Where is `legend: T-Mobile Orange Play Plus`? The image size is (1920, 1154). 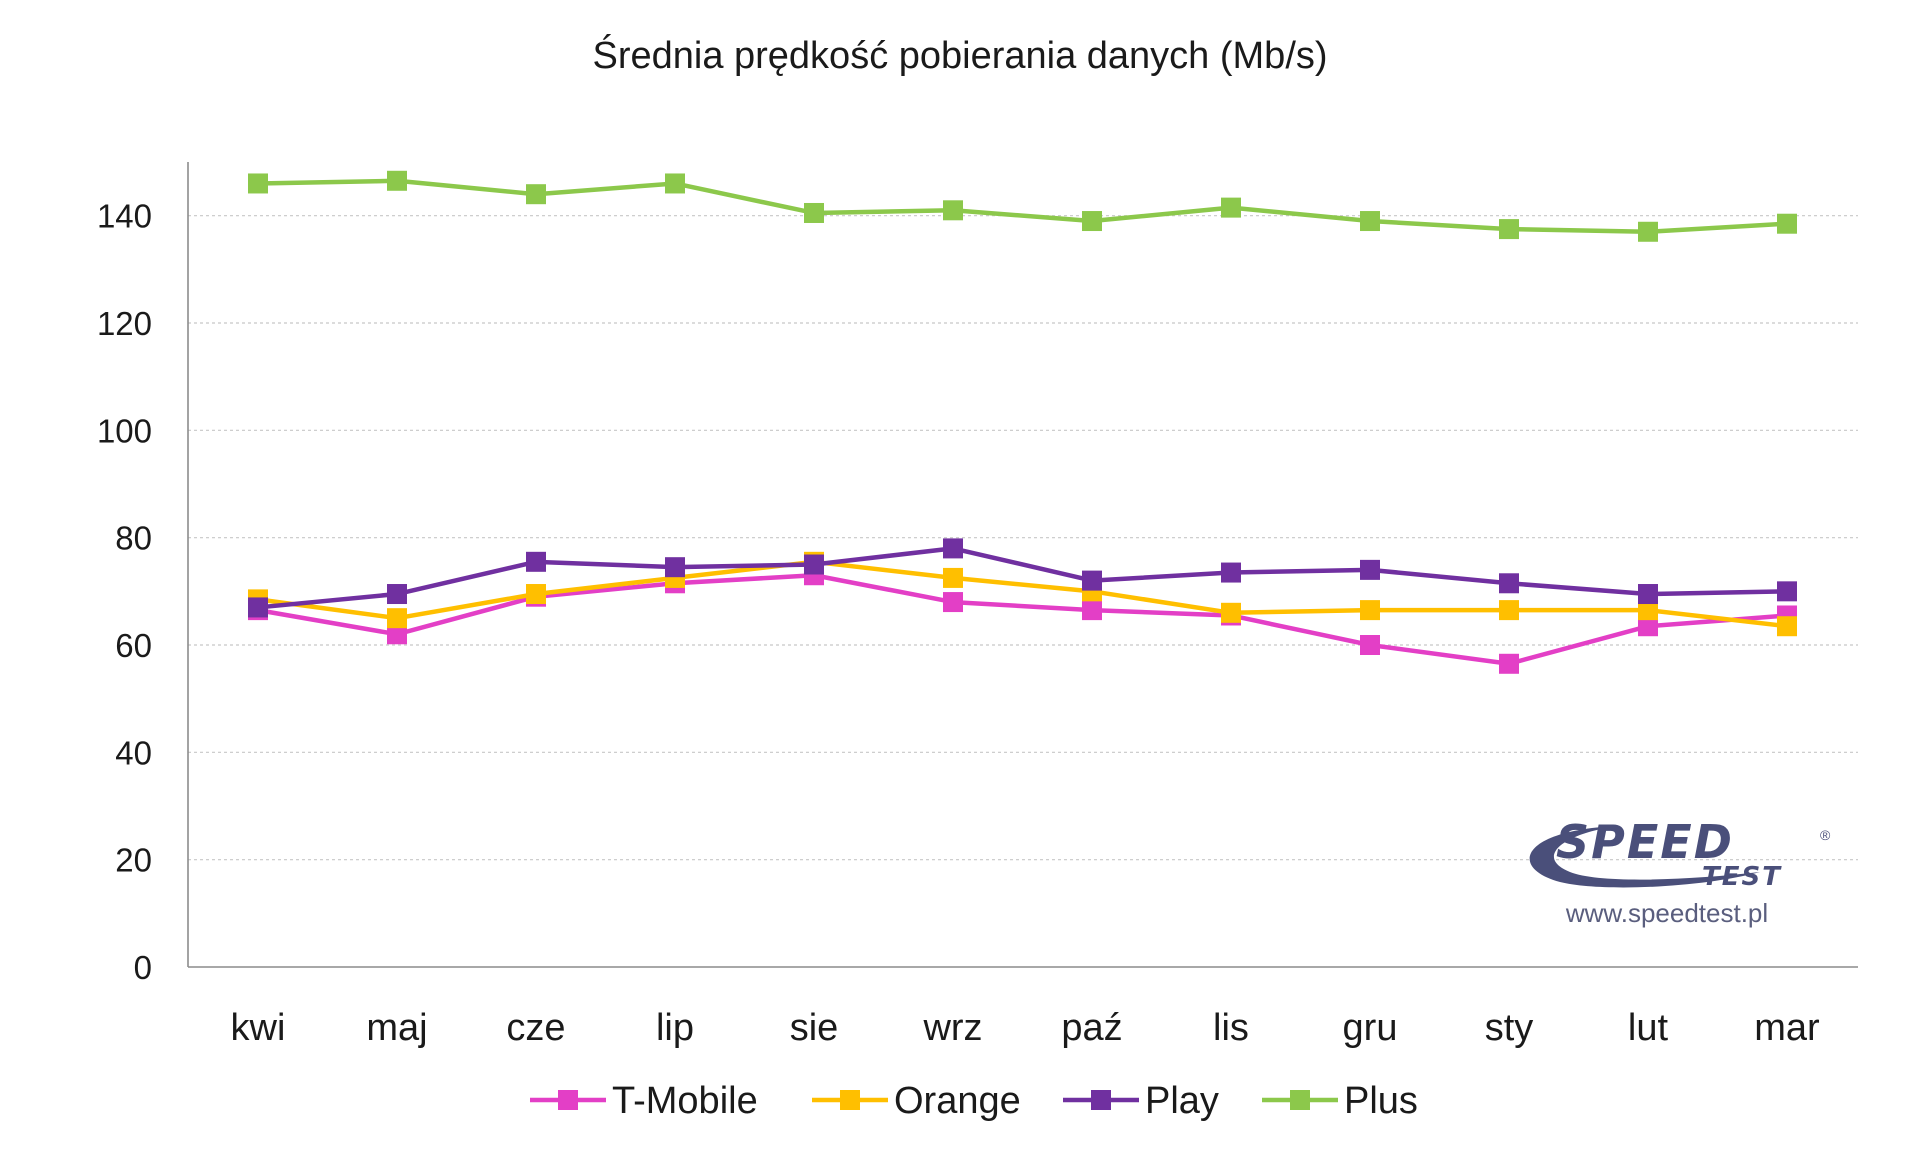 legend: T-Mobile Orange Play Plus is located at coordinates (974, 1101).